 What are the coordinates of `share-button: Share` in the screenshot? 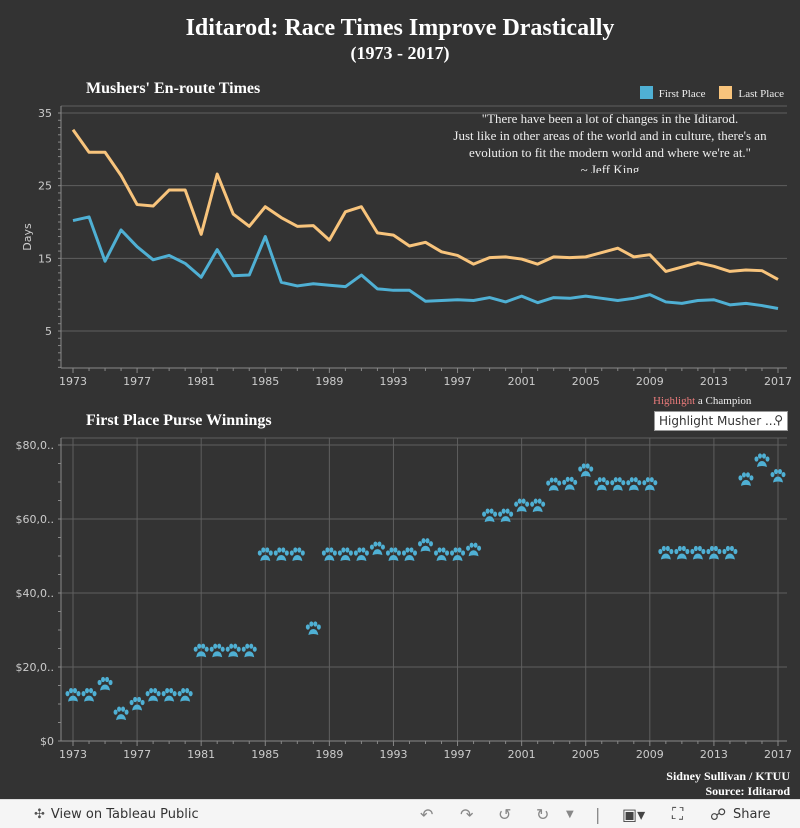 It's located at (752, 814).